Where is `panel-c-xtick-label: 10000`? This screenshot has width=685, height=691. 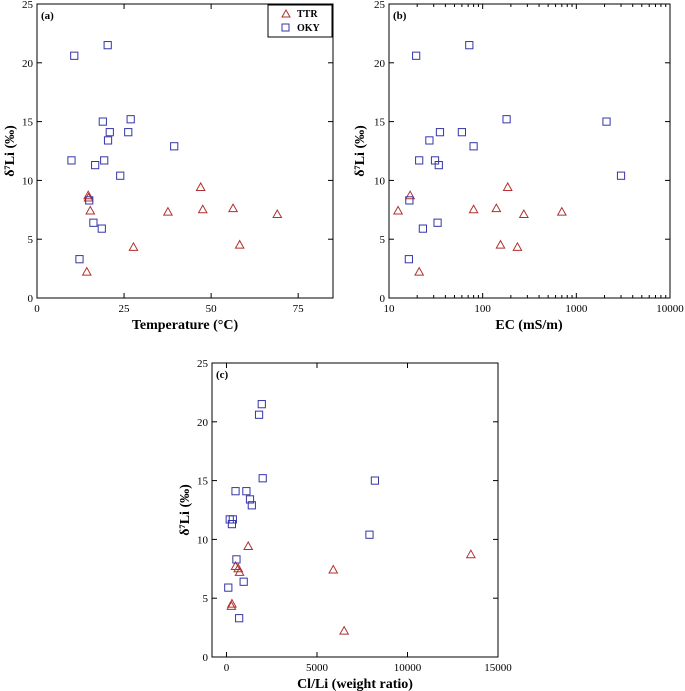
panel-c-xtick-label: 10000 is located at coordinates (408, 668).